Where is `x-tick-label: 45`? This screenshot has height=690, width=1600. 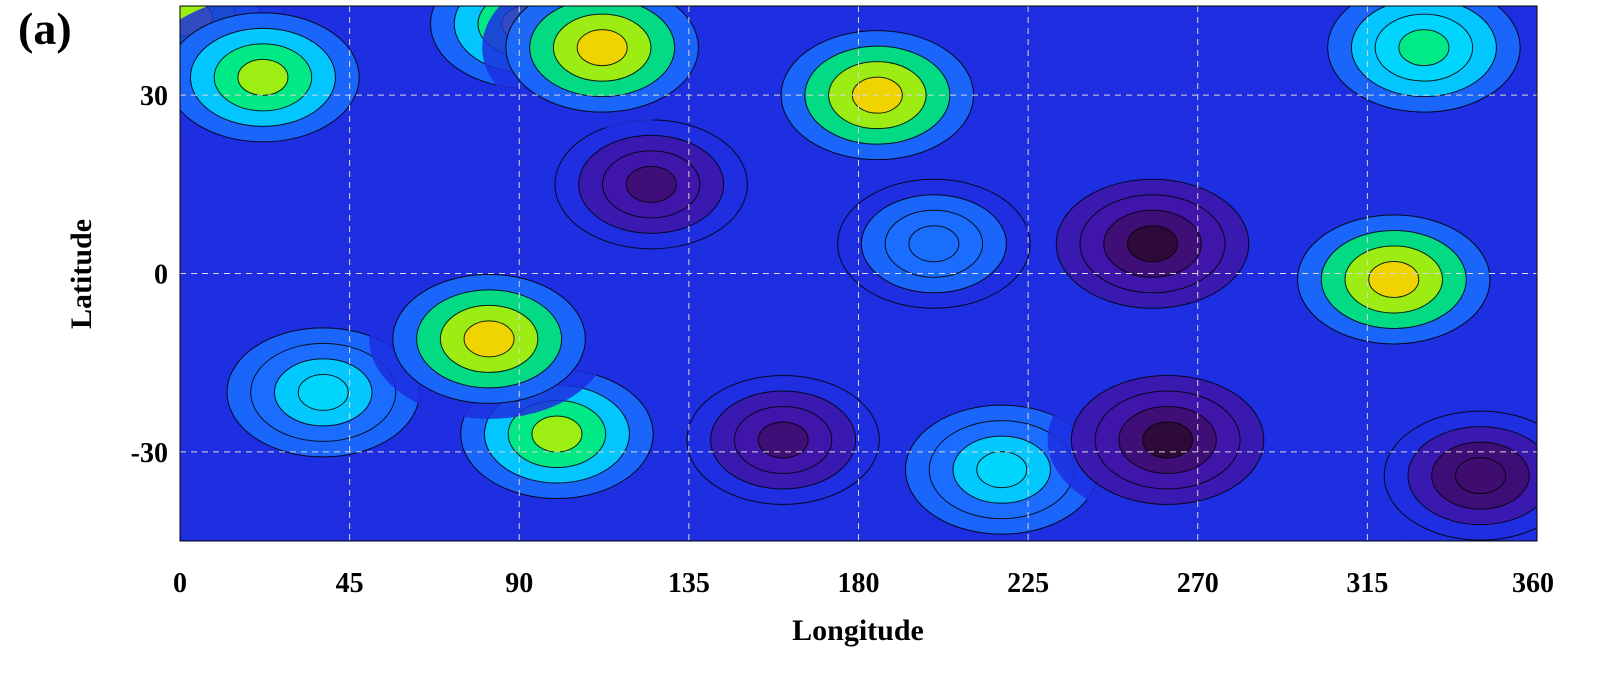 x-tick-label: 45 is located at coordinates (350, 583).